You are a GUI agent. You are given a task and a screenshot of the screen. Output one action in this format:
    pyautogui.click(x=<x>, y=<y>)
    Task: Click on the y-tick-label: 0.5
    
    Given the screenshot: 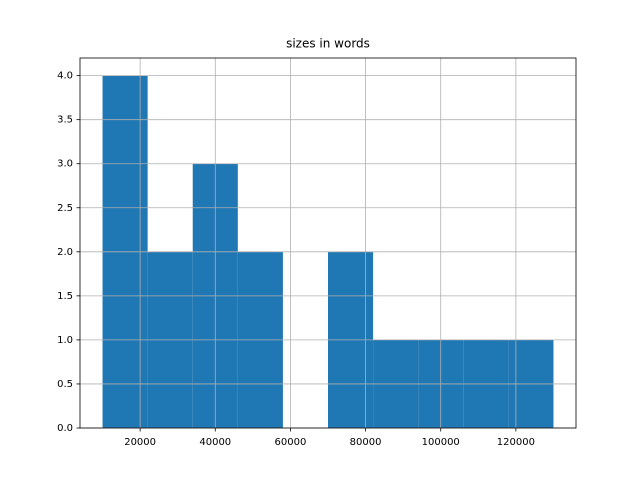 What is the action you would take?
    pyautogui.click(x=65, y=384)
    